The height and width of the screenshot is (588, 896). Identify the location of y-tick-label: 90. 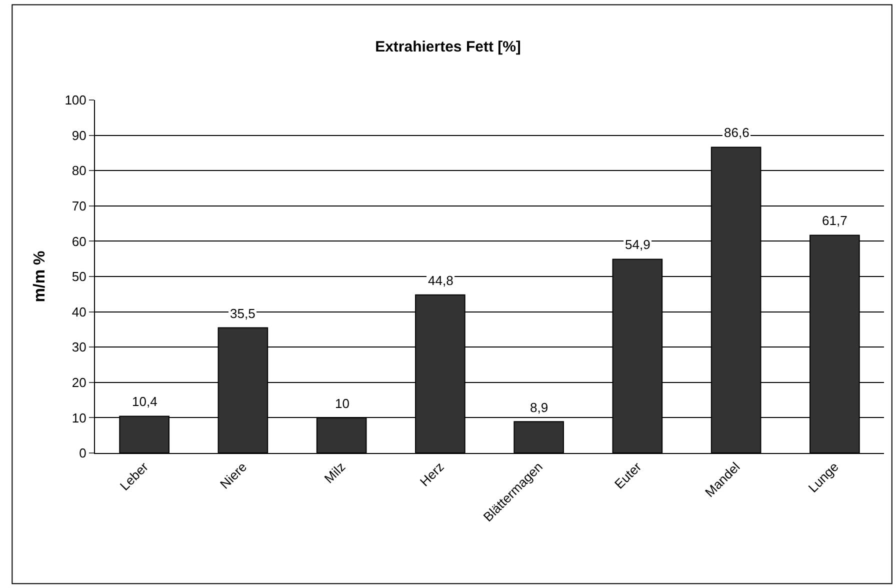
(79, 135).